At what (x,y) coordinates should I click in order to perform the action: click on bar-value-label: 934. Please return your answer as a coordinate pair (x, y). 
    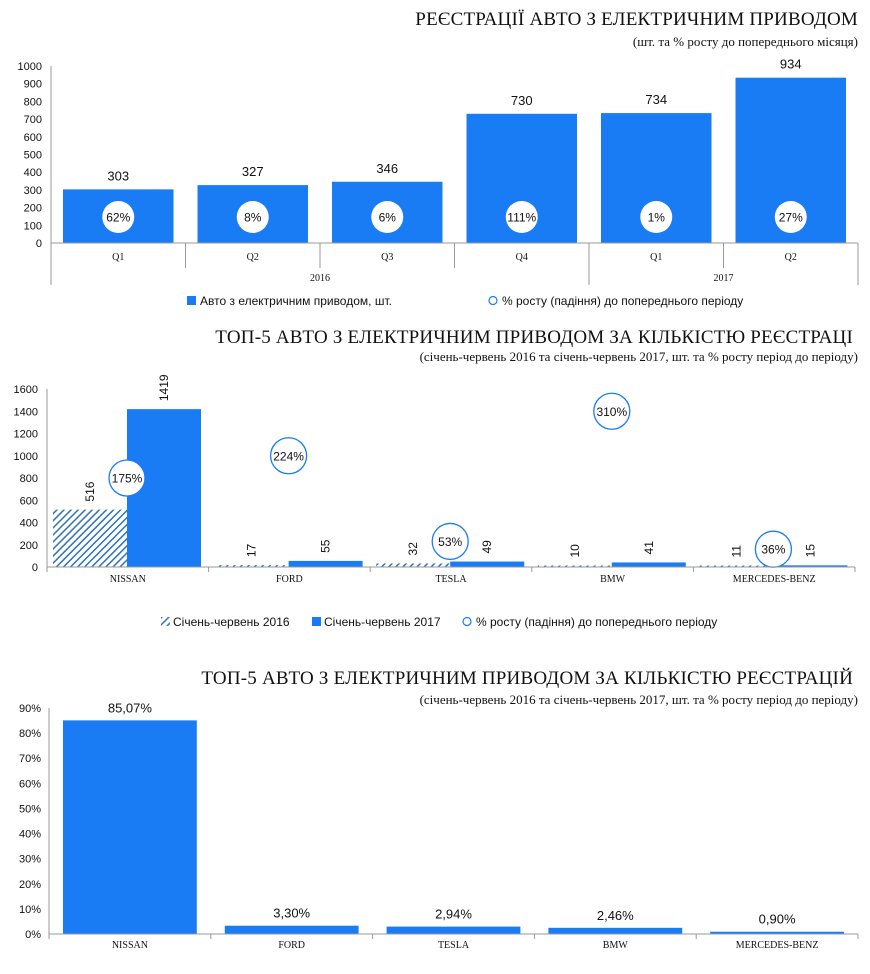
    Looking at the image, I should click on (791, 64).